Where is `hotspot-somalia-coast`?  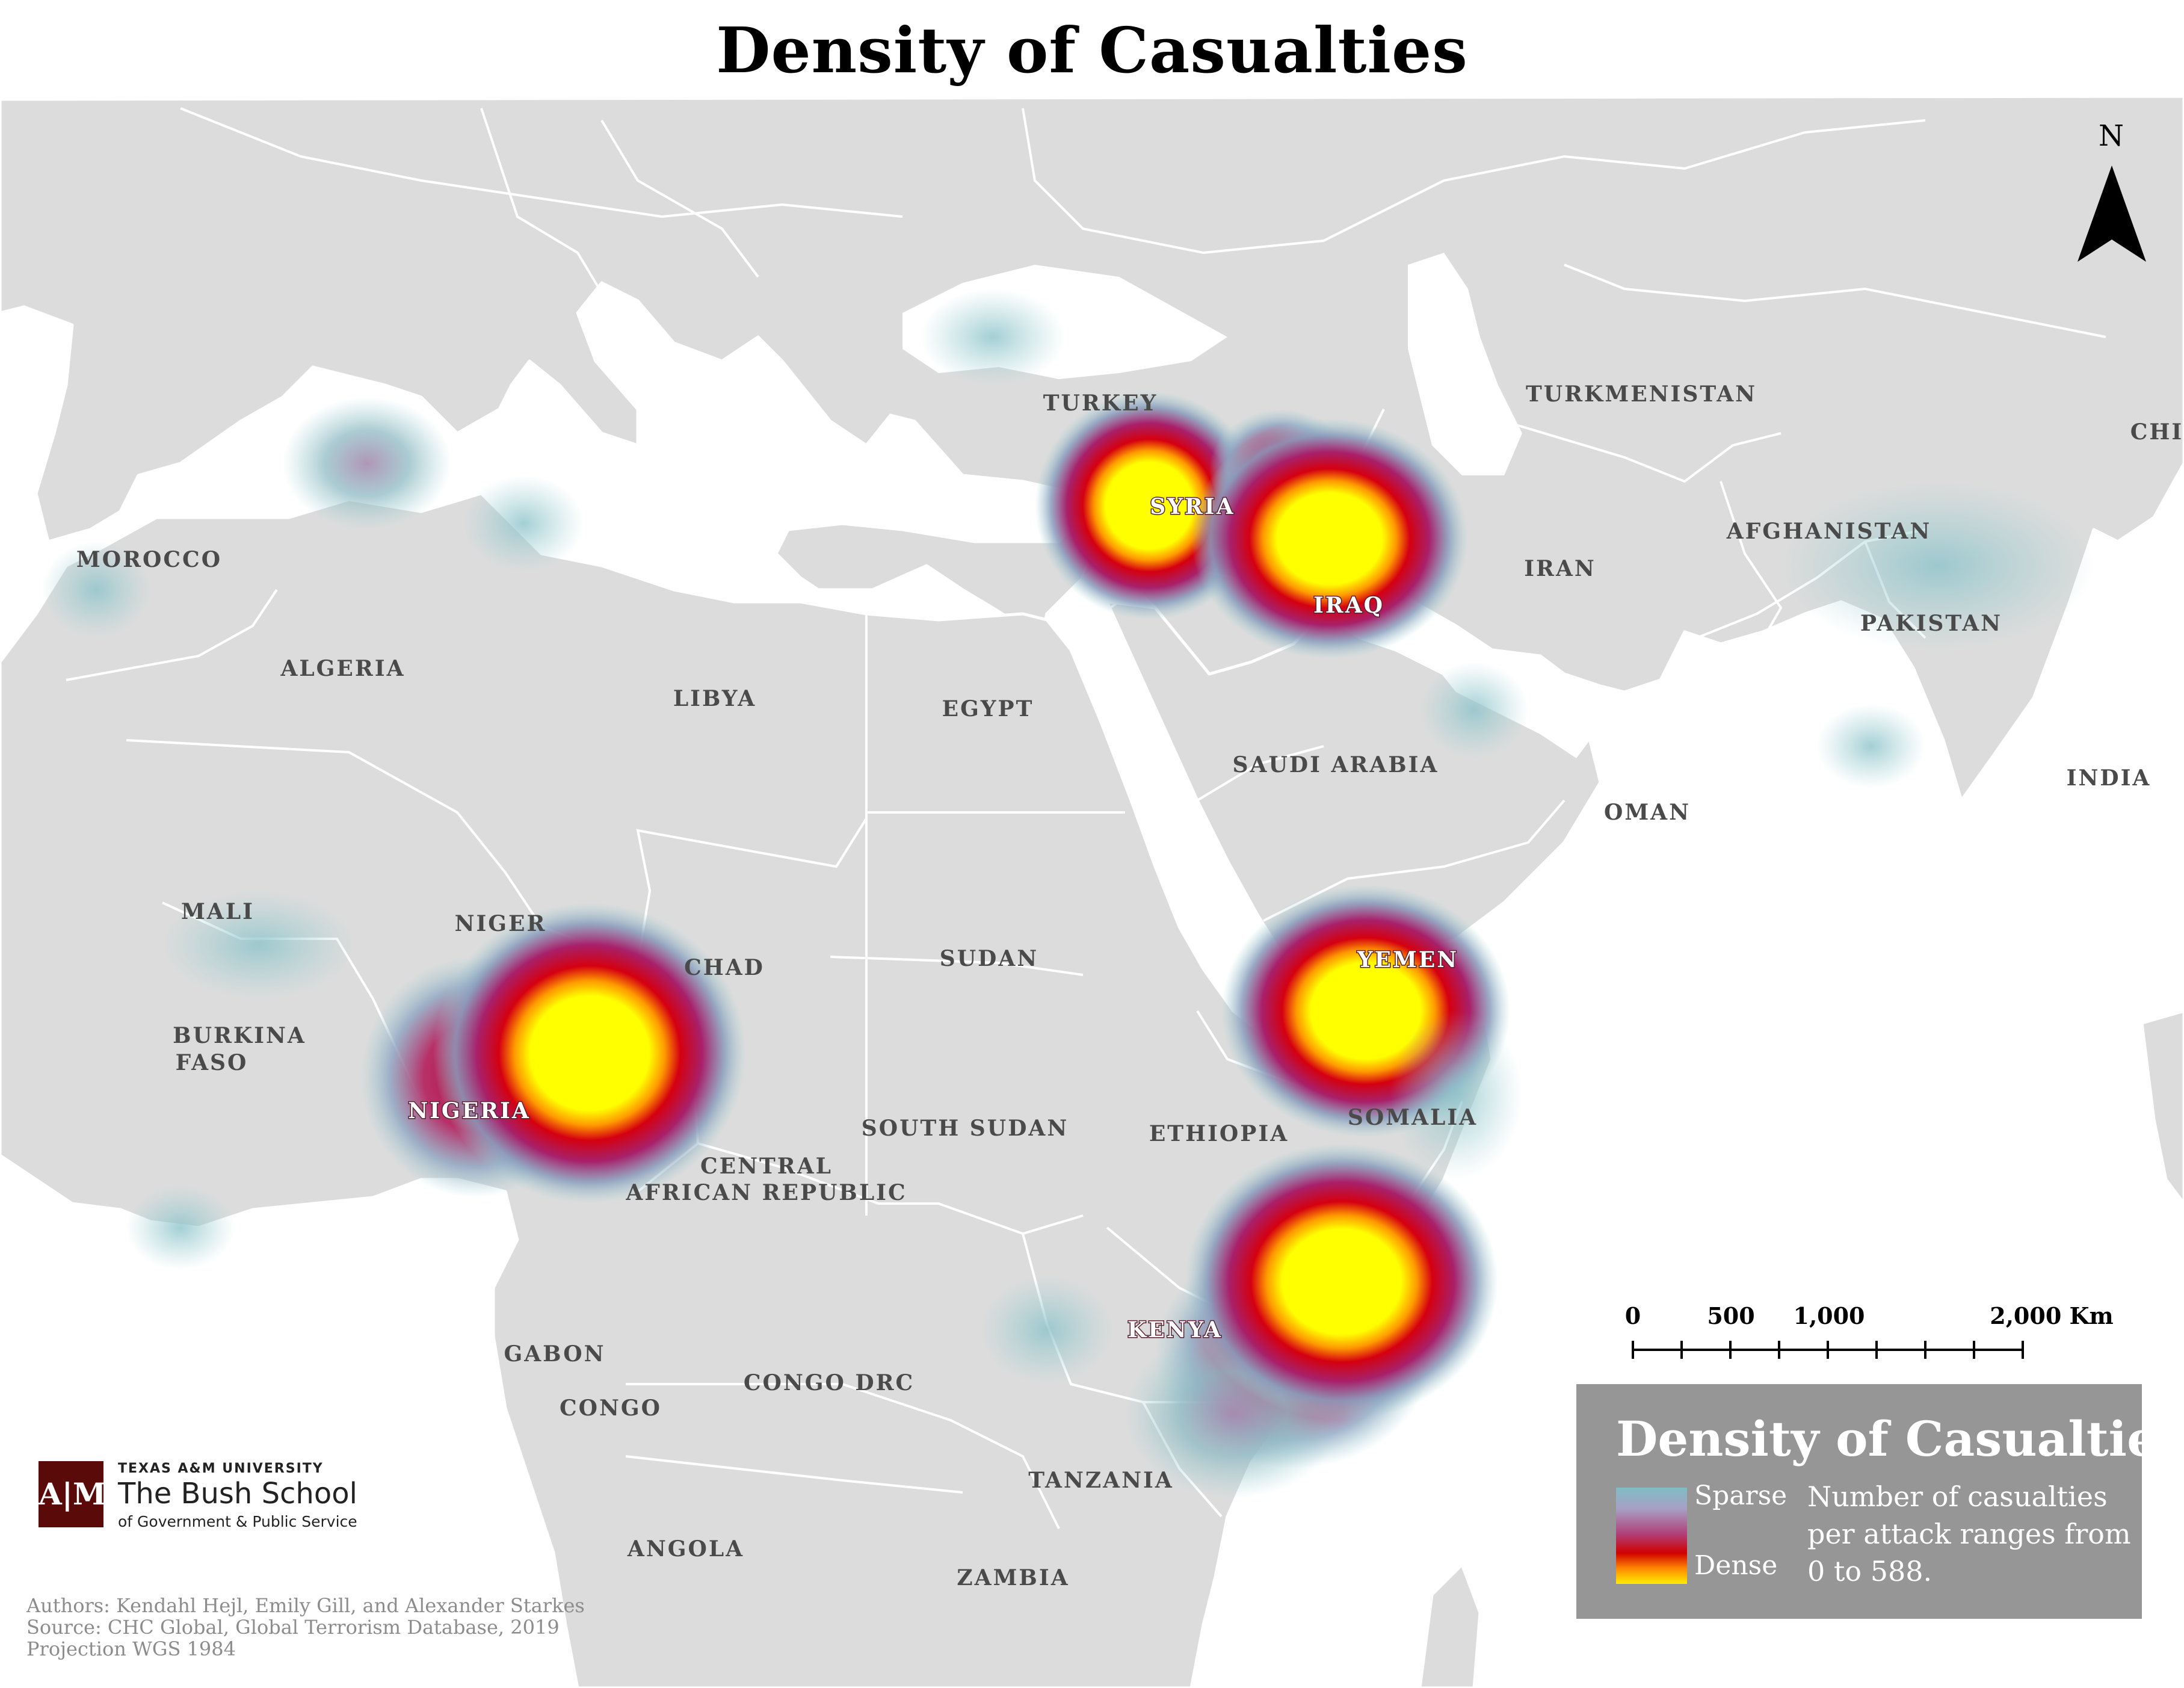
hotspot-somalia-coast is located at coordinates (1456, 1095).